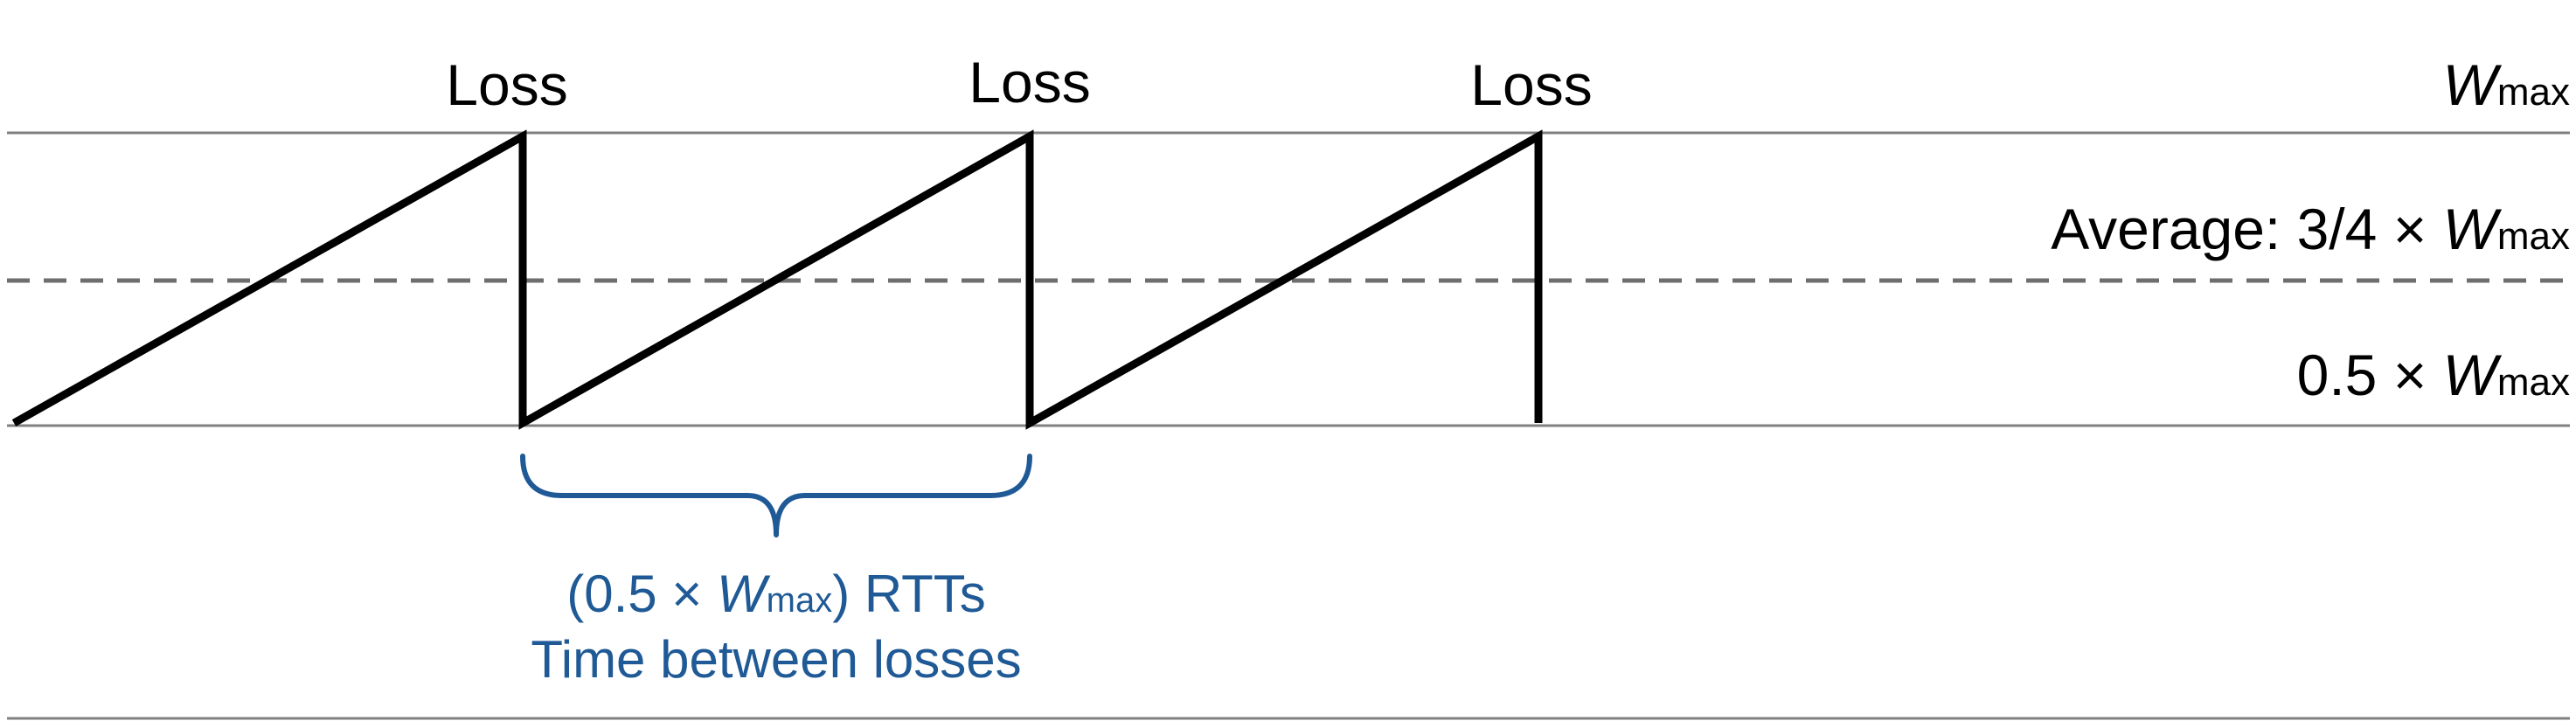 The height and width of the screenshot is (721, 2576). Describe the element at coordinates (1531, 84) in the screenshot. I see `loss-label-3: Loss` at that location.